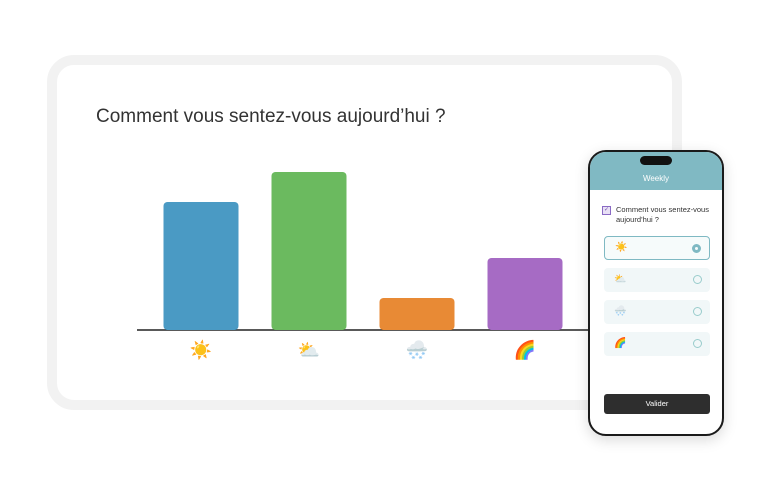 This screenshot has width=777, height=495. What do you see at coordinates (271, 116) in the screenshot?
I see `chart-title: Comment vous sentez-vous aujourd’hui ?` at bounding box center [271, 116].